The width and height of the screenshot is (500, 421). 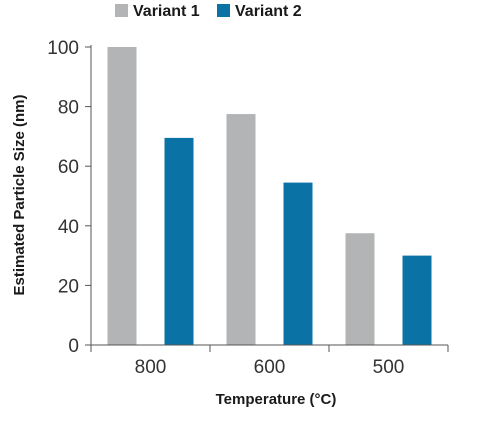 What do you see at coordinates (151, 367) in the screenshot?
I see `x-tick-label: 800` at bounding box center [151, 367].